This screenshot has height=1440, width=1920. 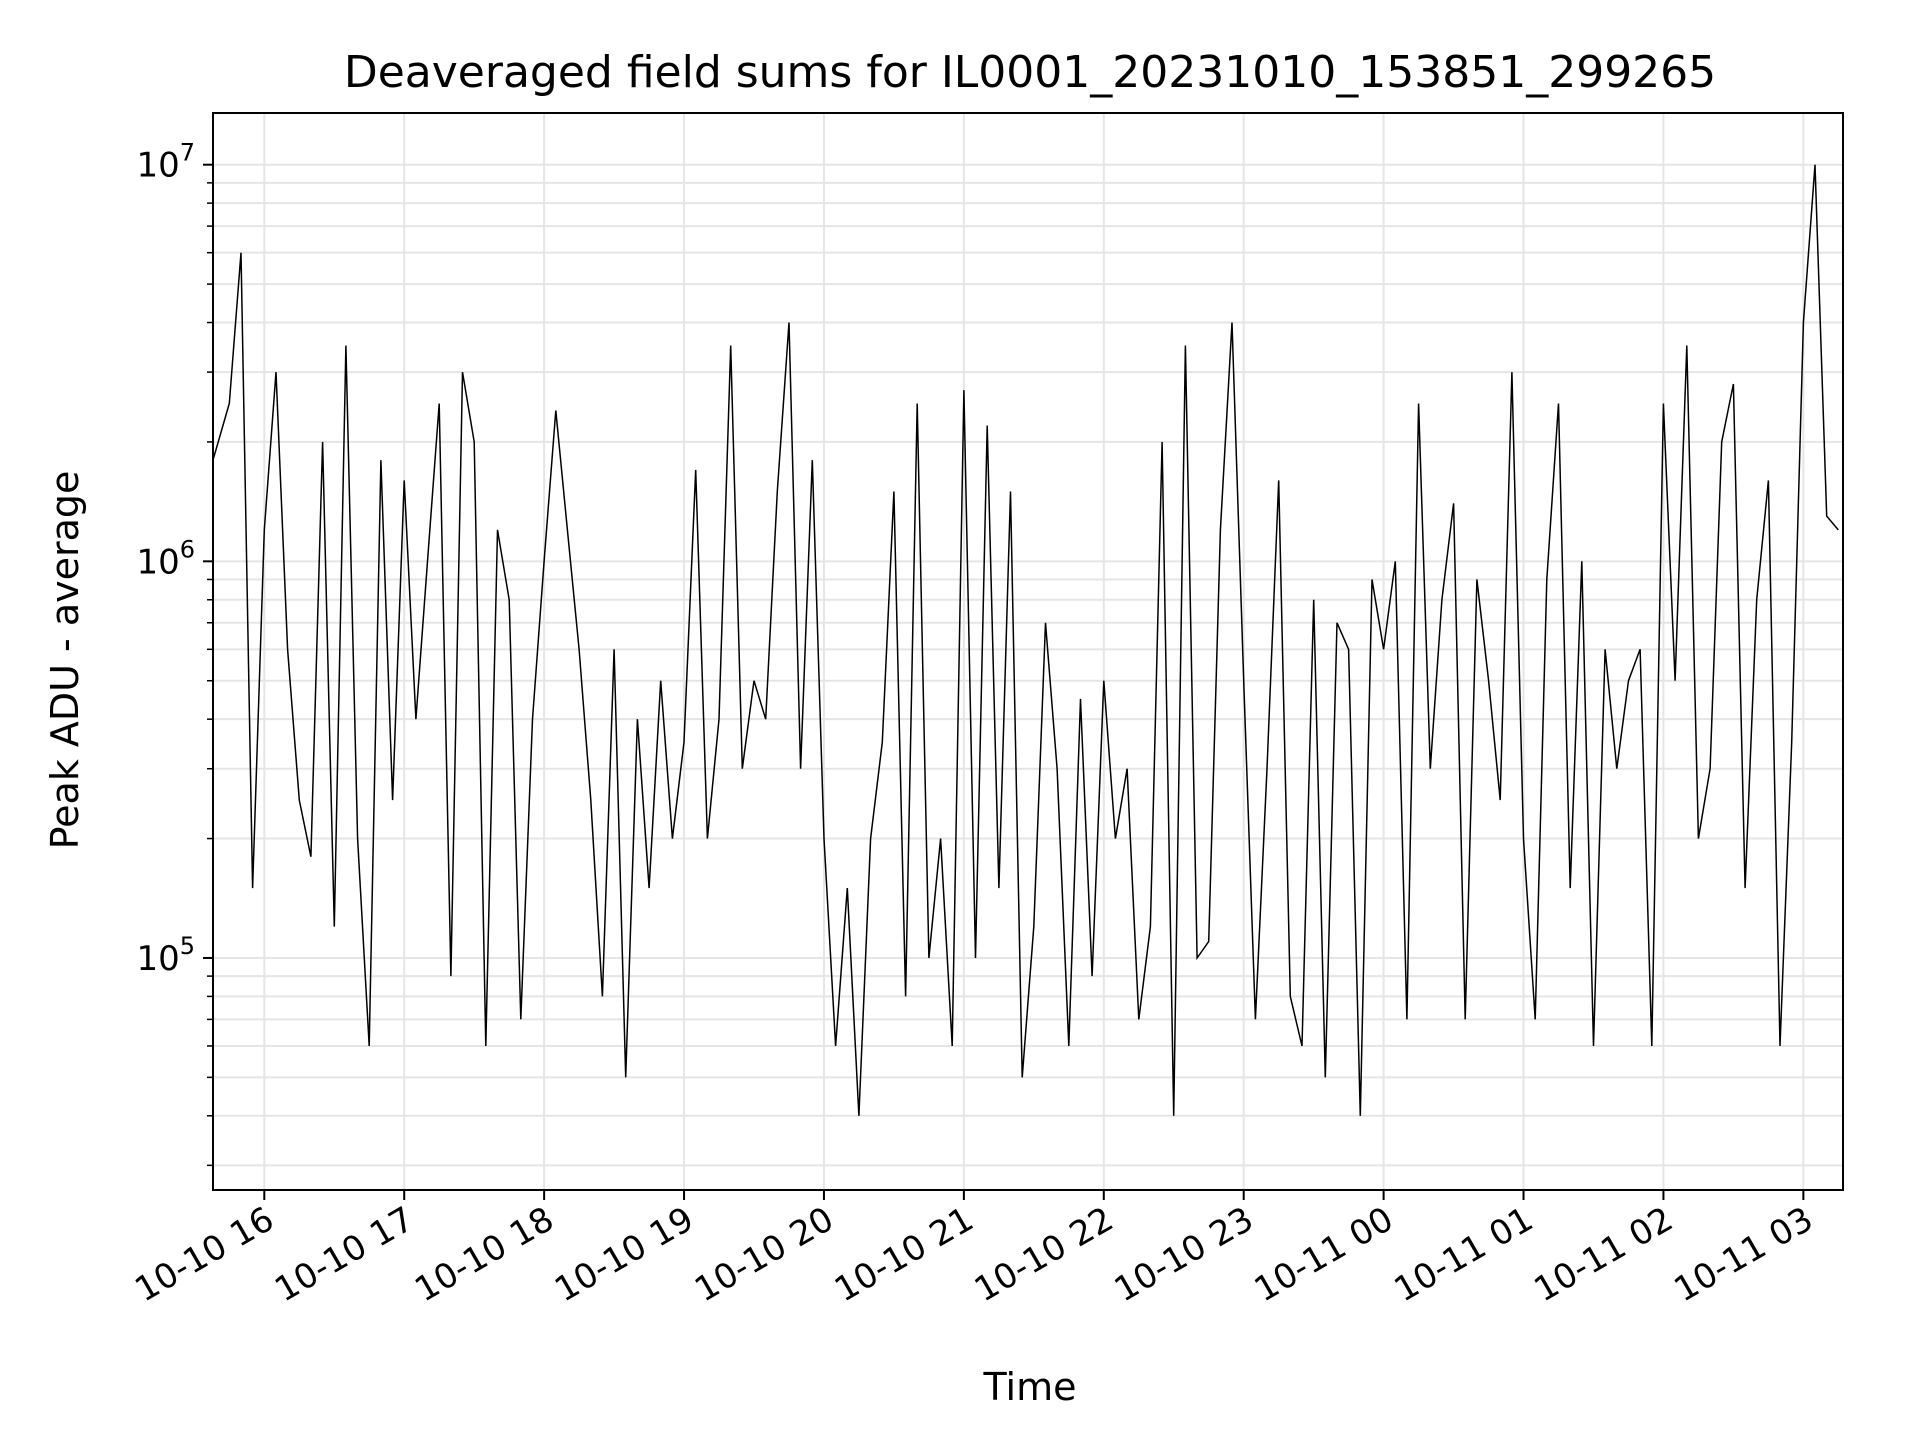 I want to click on y-tick-label-exponent: 6, so click(x=187, y=549).